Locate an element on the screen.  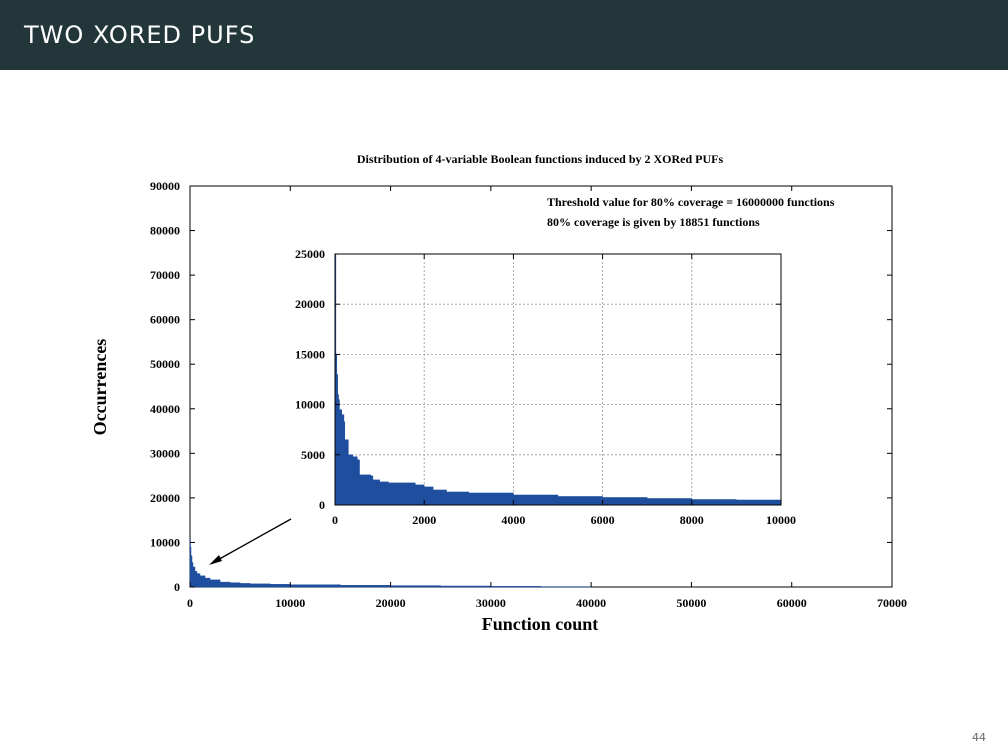
slide-header: TWO XORED PUFS is located at coordinates (504, 35).